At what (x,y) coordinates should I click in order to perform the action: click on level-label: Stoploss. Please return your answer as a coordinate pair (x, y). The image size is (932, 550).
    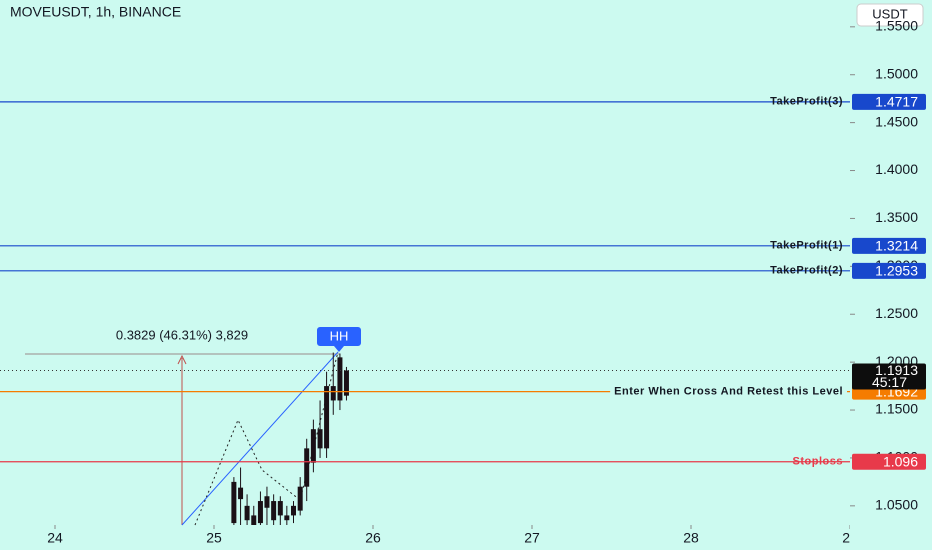
    Looking at the image, I should click on (818, 462).